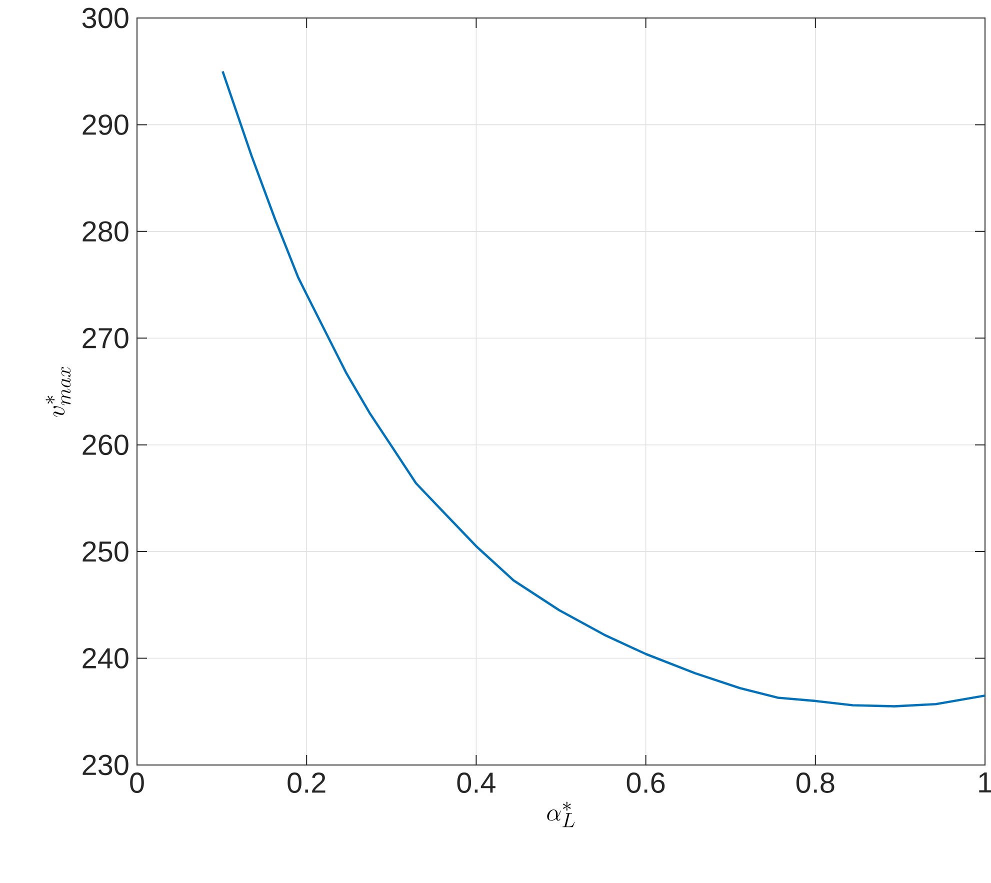 The image size is (991, 883). Describe the element at coordinates (105, 18) in the screenshot. I see `y-tick-label: 300` at that location.